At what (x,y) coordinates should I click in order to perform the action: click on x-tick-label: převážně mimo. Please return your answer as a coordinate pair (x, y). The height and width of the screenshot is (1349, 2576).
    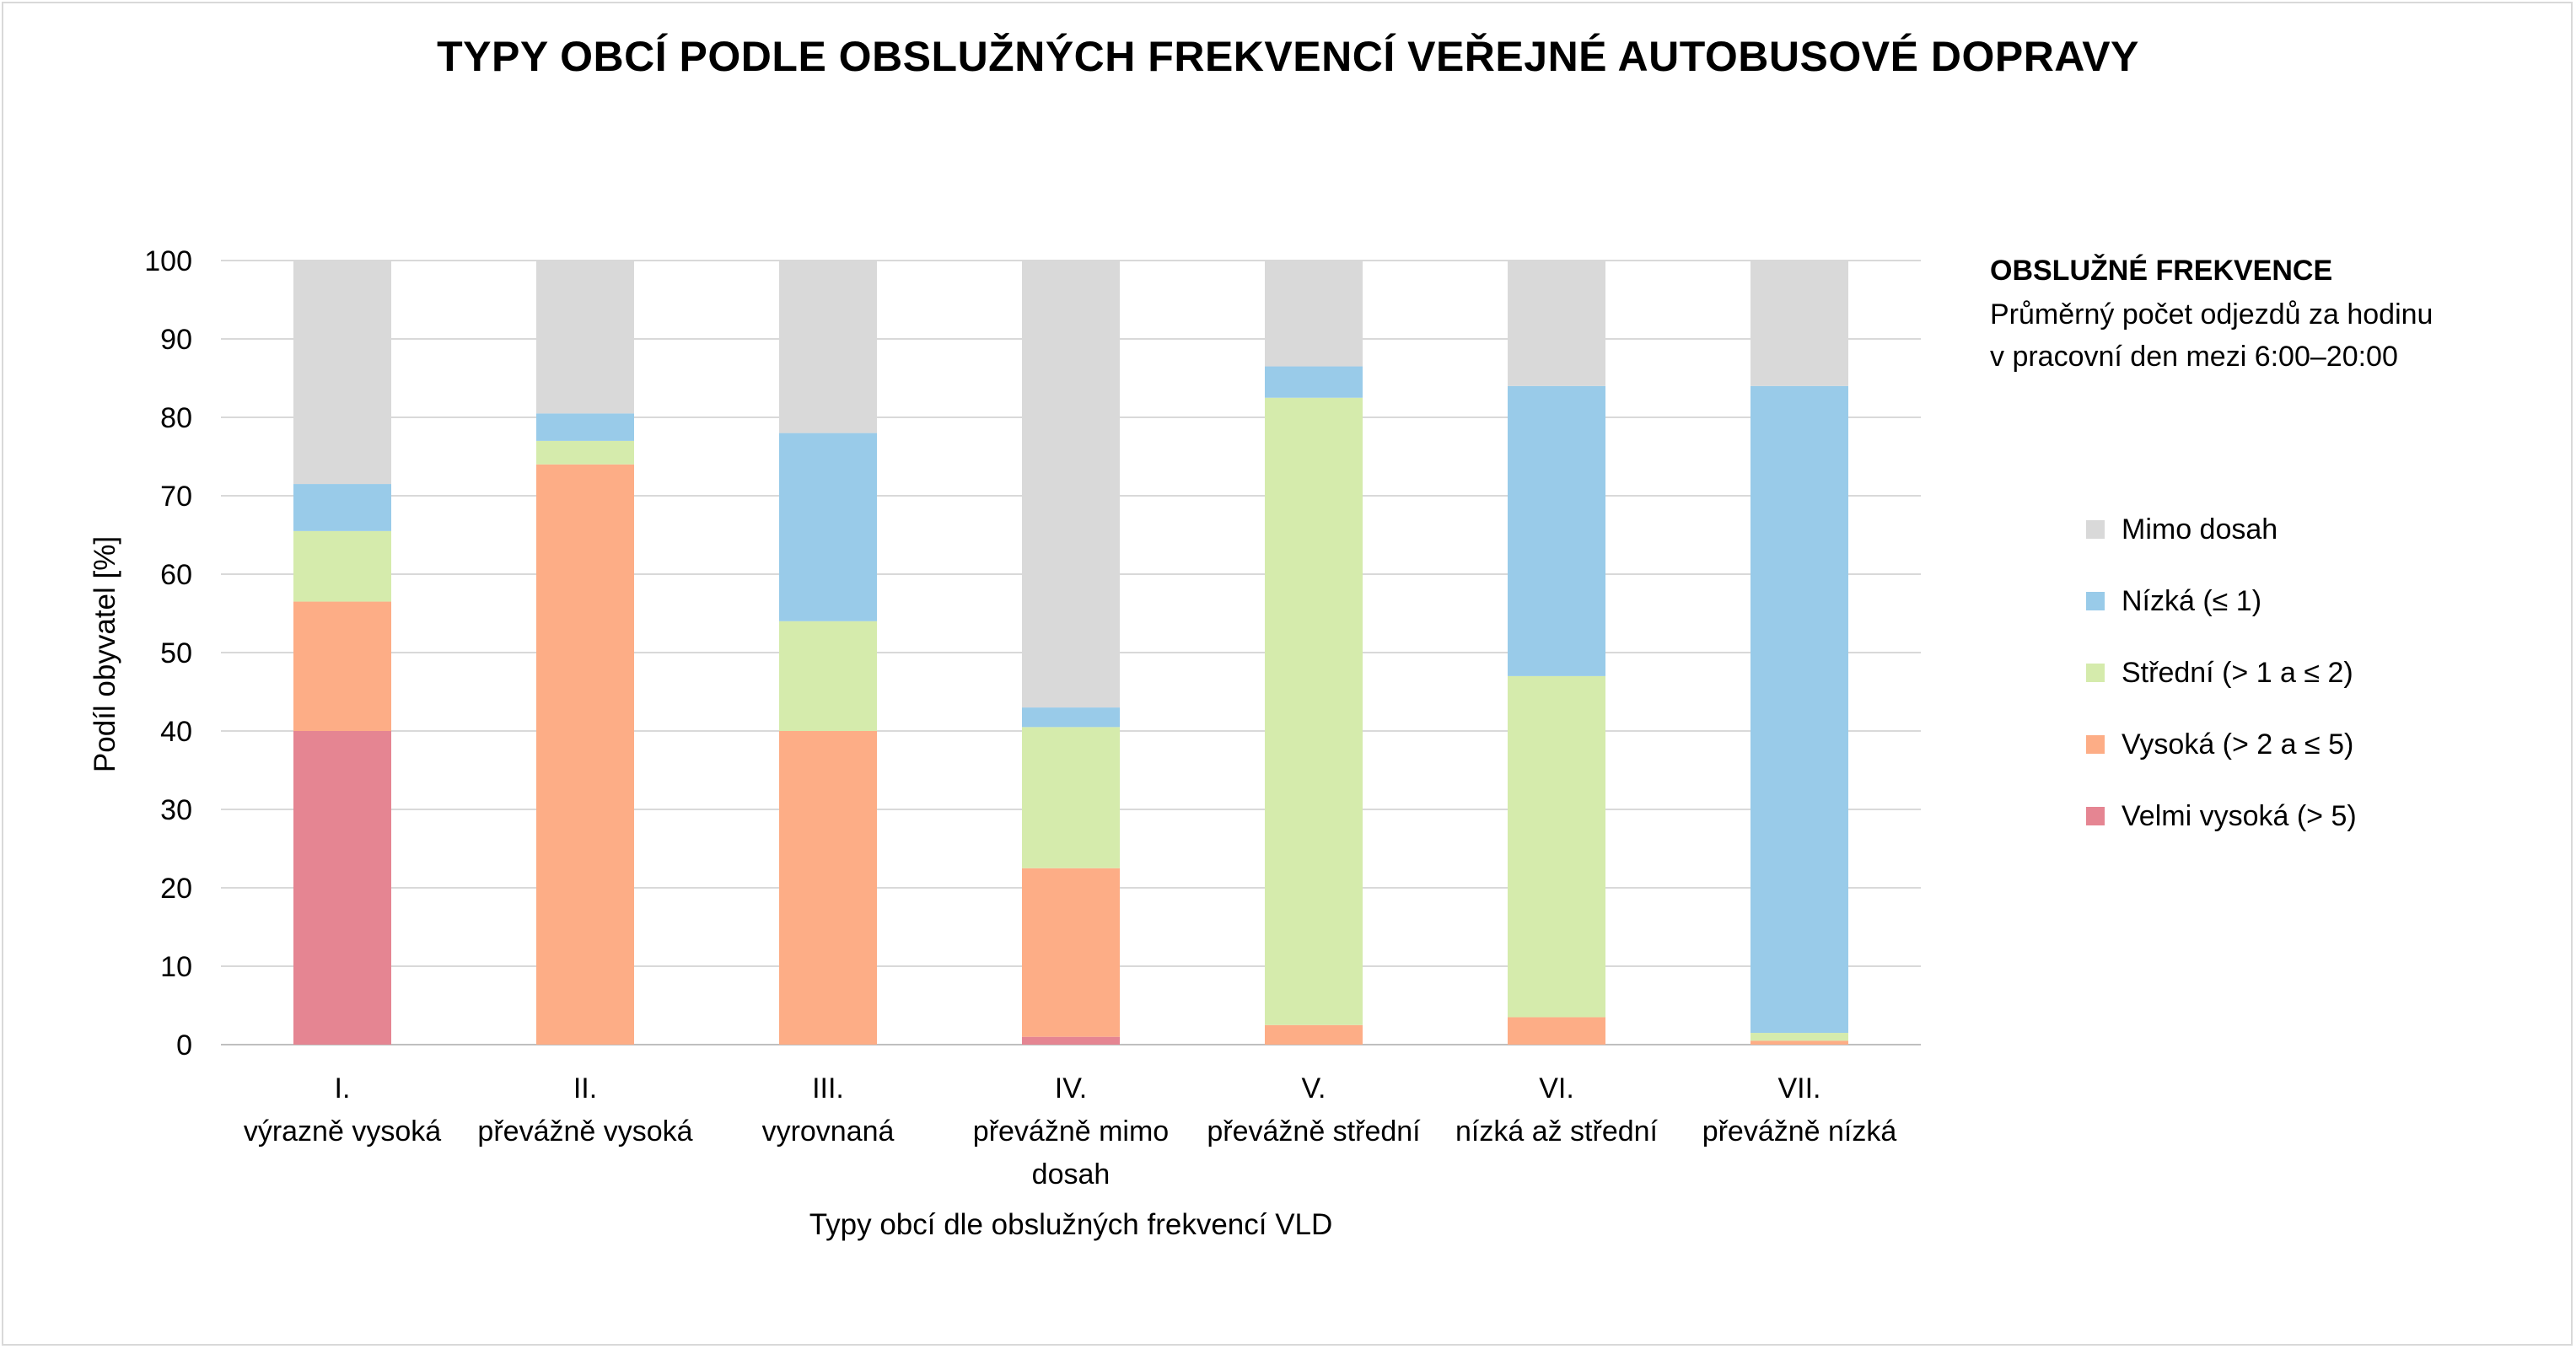
    Looking at the image, I should click on (1071, 1131).